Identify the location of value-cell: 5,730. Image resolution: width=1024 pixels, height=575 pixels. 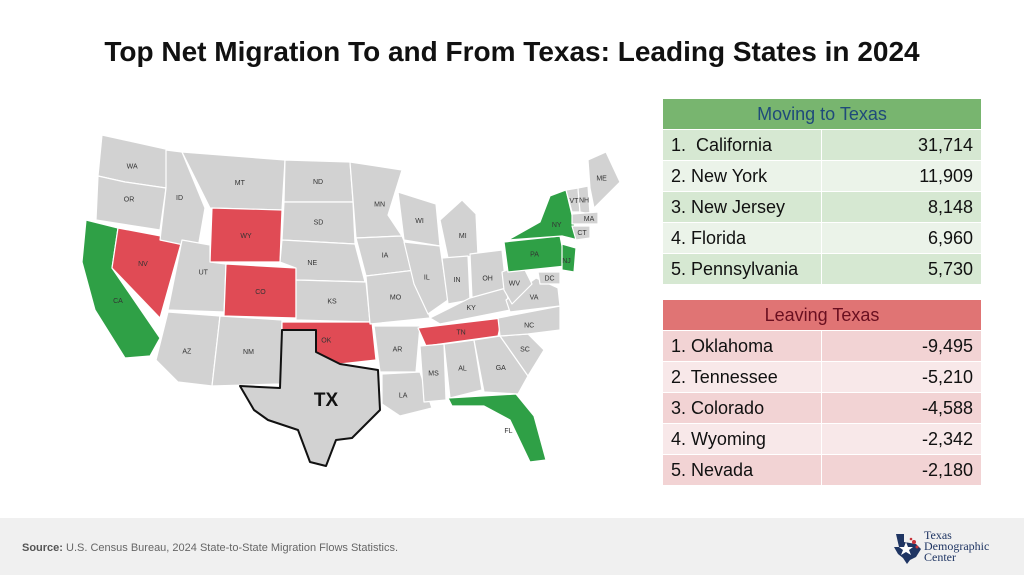
(901, 268).